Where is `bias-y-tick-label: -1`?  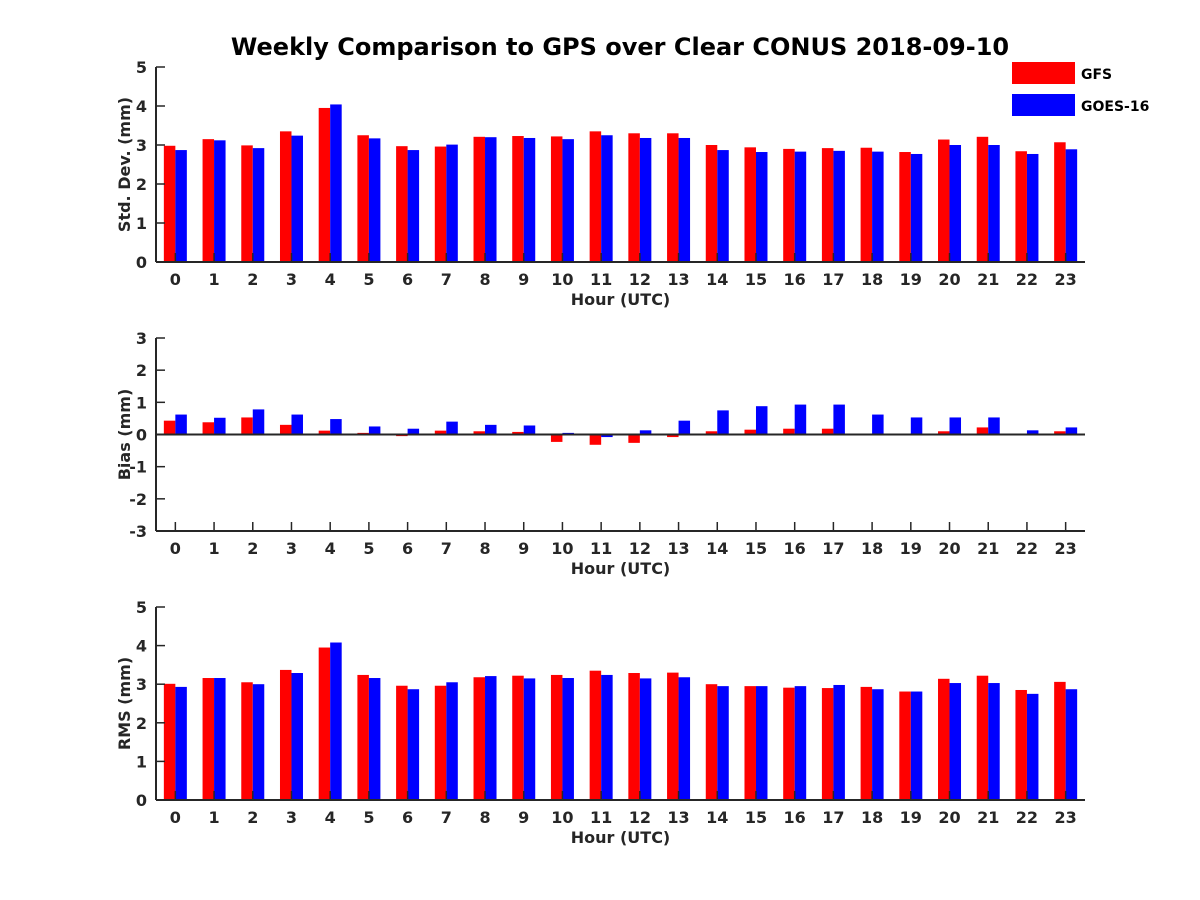 bias-y-tick-label: -1 is located at coordinates (138, 467).